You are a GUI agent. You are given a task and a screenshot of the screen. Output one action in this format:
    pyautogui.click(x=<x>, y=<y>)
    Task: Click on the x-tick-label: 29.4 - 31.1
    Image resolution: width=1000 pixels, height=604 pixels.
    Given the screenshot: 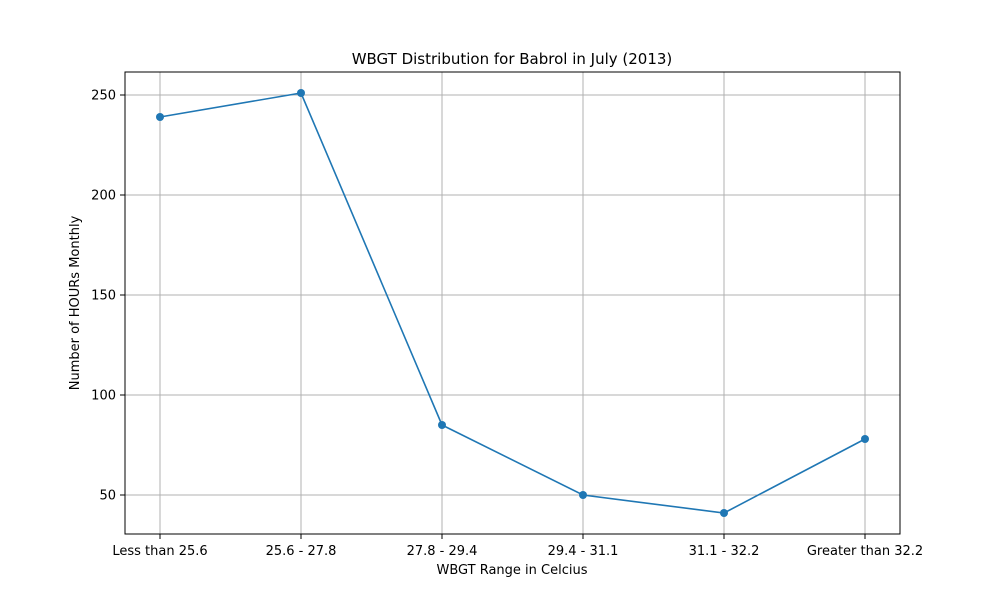 What is the action you would take?
    pyautogui.click(x=583, y=551)
    